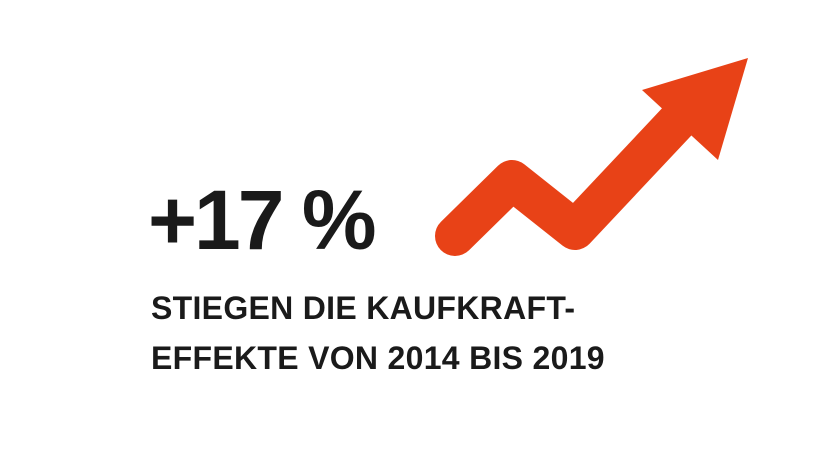 The width and height of the screenshot is (830, 465). Describe the element at coordinates (363, 308) in the screenshot. I see `caption-line-1: STIEGEN DIE KAUFKRAFT-` at that location.